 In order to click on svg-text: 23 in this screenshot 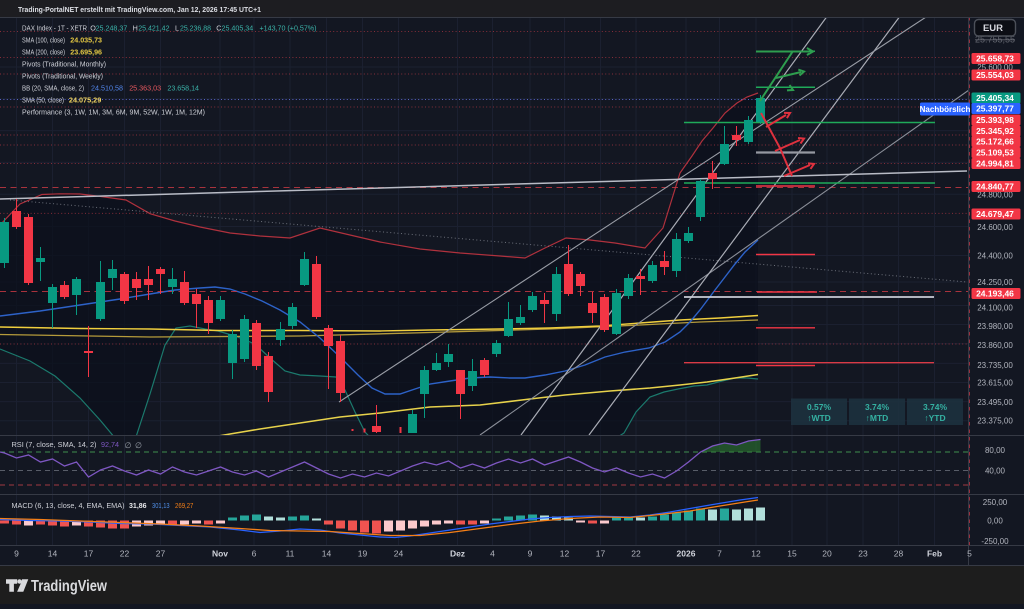, I will do `click(863, 554)`.